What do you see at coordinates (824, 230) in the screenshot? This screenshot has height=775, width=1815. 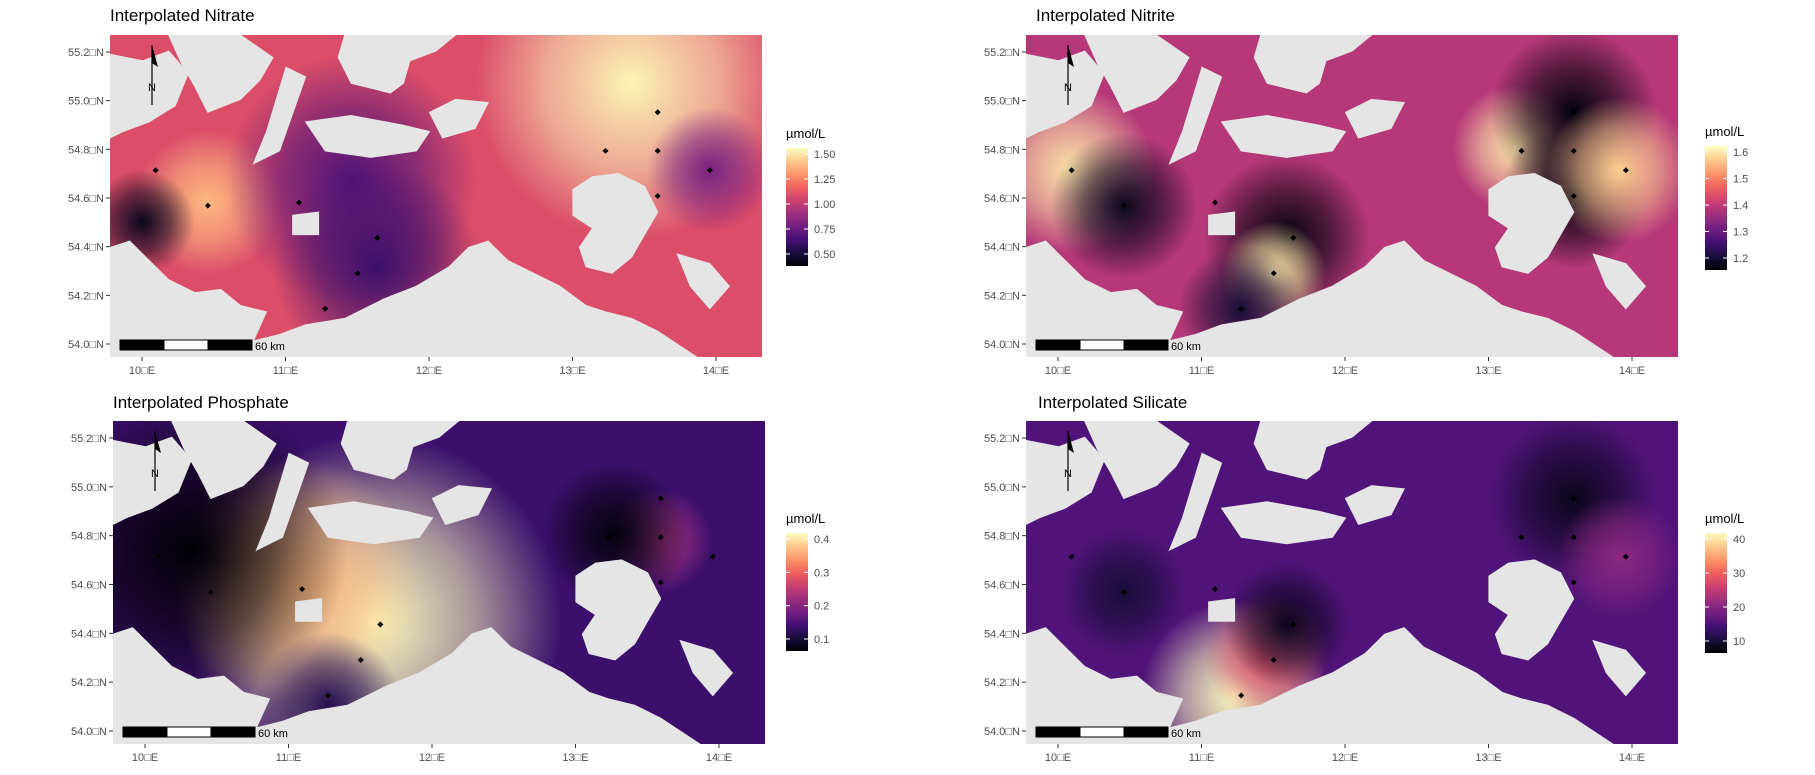 I see `legend-tick-label: 0.75` at bounding box center [824, 230].